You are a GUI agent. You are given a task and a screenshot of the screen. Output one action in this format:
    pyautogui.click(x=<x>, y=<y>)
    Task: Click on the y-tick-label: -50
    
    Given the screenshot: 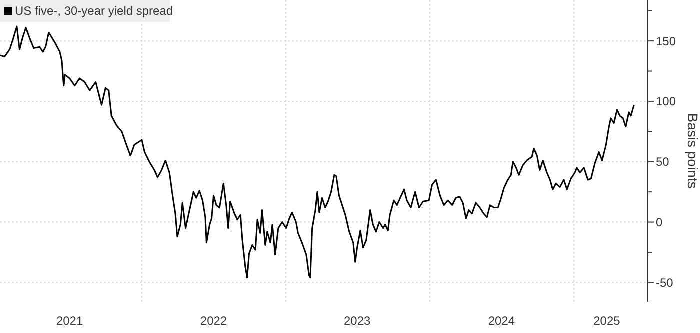 What is the action you would take?
    pyautogui.click(x=665, y=283)
    